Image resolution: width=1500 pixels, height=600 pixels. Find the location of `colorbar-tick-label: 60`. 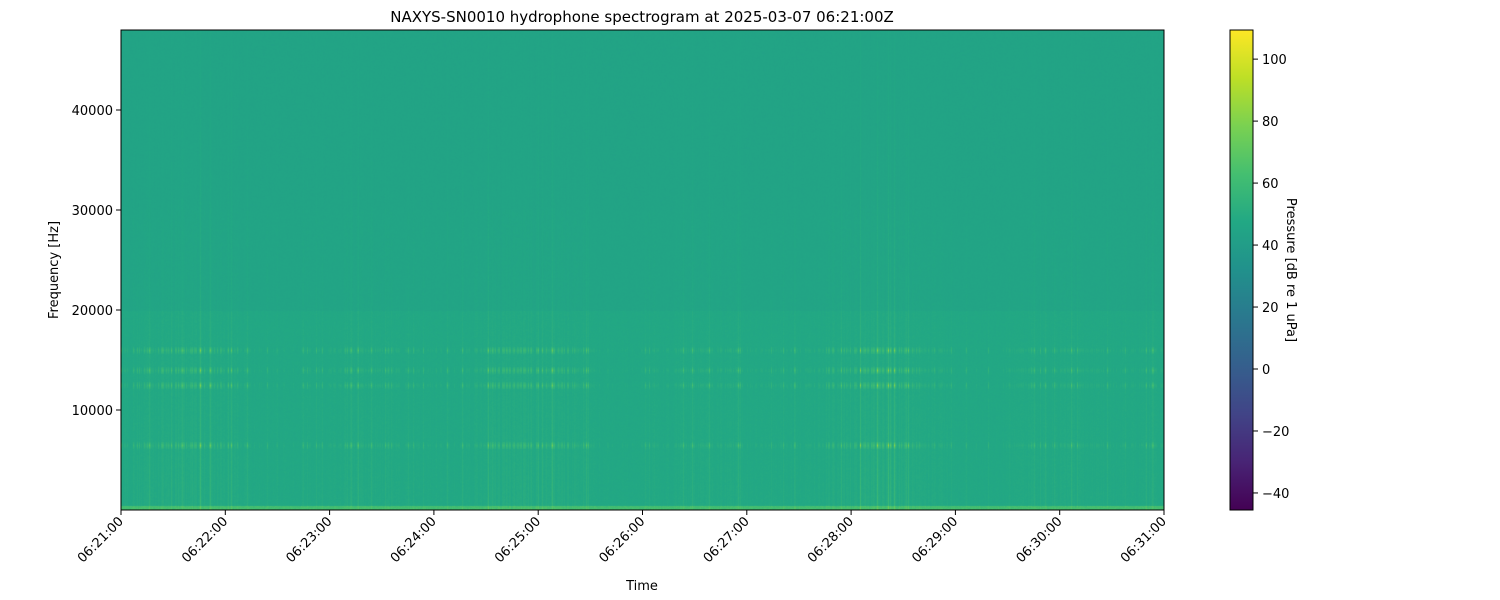

colorbar-tick-label: 60 is located at coordinates (1270, 184).